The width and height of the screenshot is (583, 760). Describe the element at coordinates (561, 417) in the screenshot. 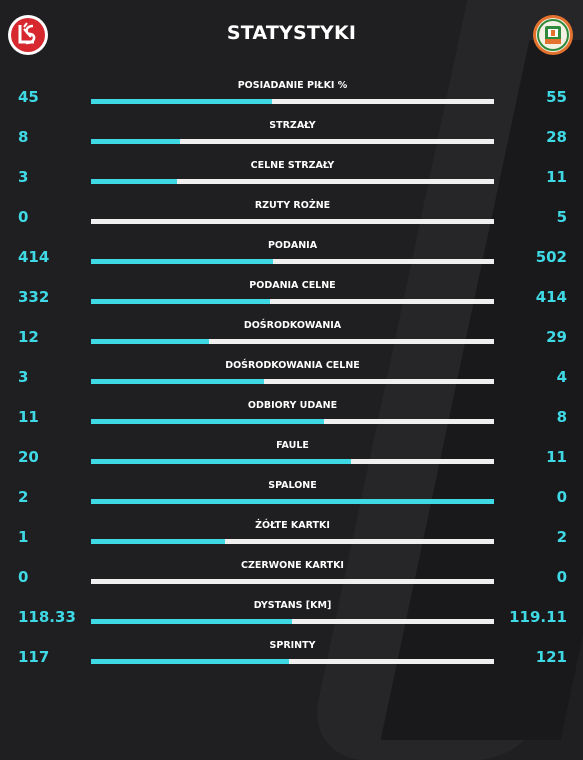

I see `away-value: 8` at that location.